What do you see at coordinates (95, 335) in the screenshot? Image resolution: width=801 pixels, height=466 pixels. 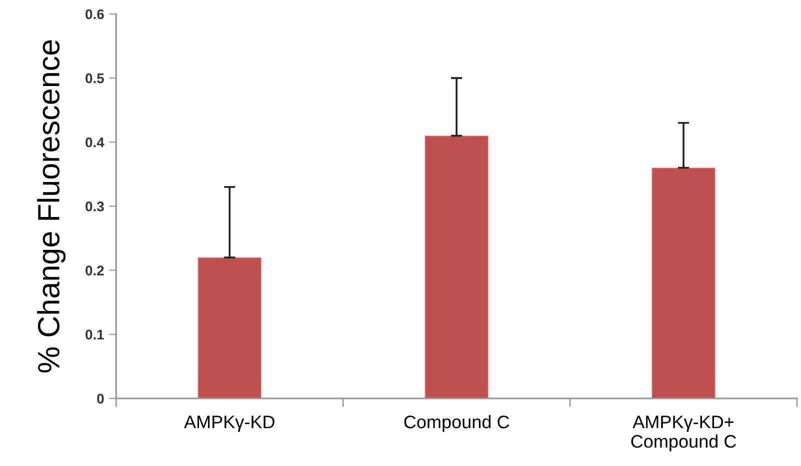 I see `y-tick-label: 0.1` at bounding box center [95, 335].